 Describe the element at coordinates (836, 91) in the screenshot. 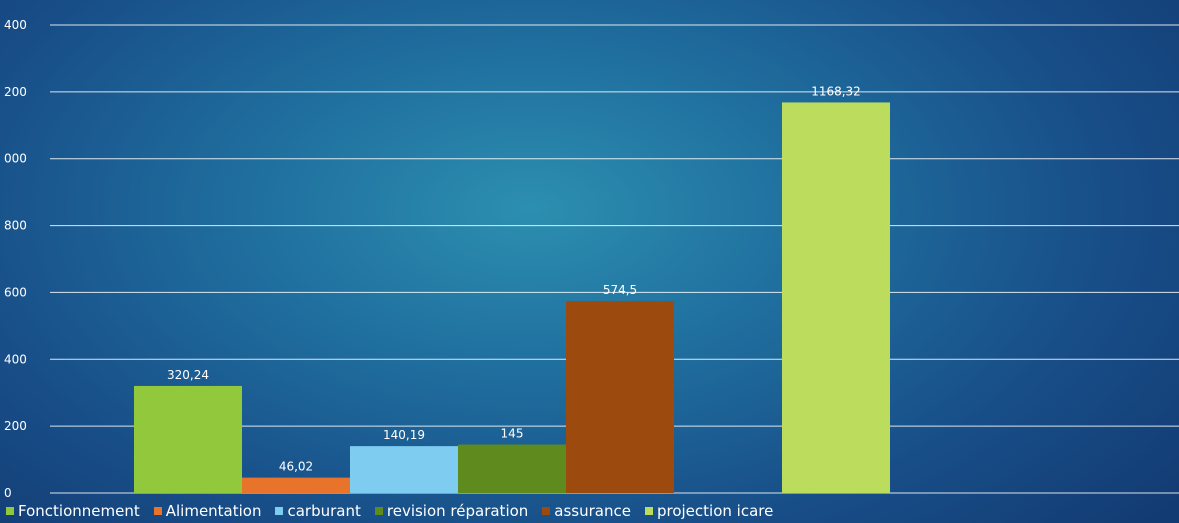

I see `data-label: 1168,32` at that location.